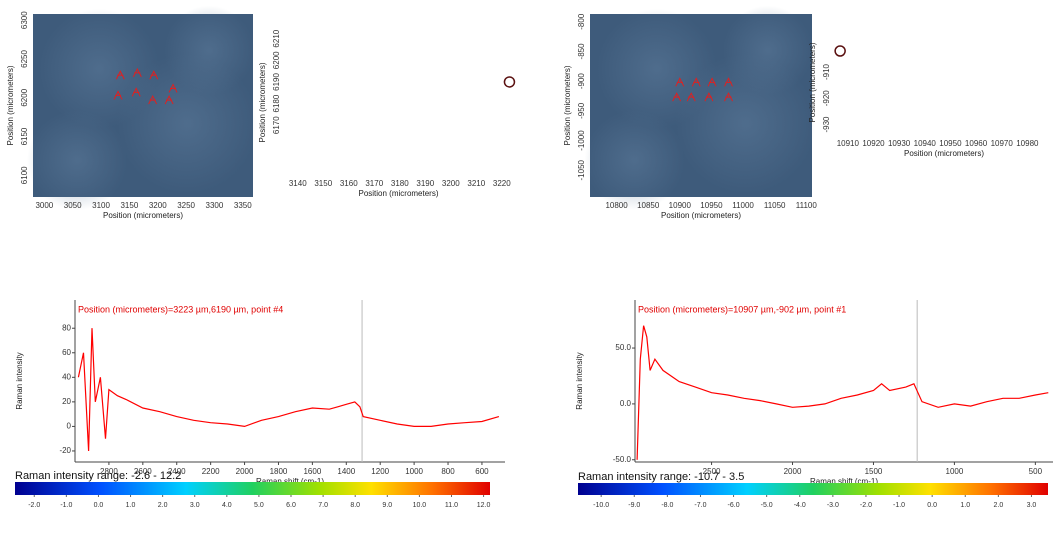 The height and width of the screenshot is (533, 1053). I want to click on x-tick-label: 11100, so click(807, 205).